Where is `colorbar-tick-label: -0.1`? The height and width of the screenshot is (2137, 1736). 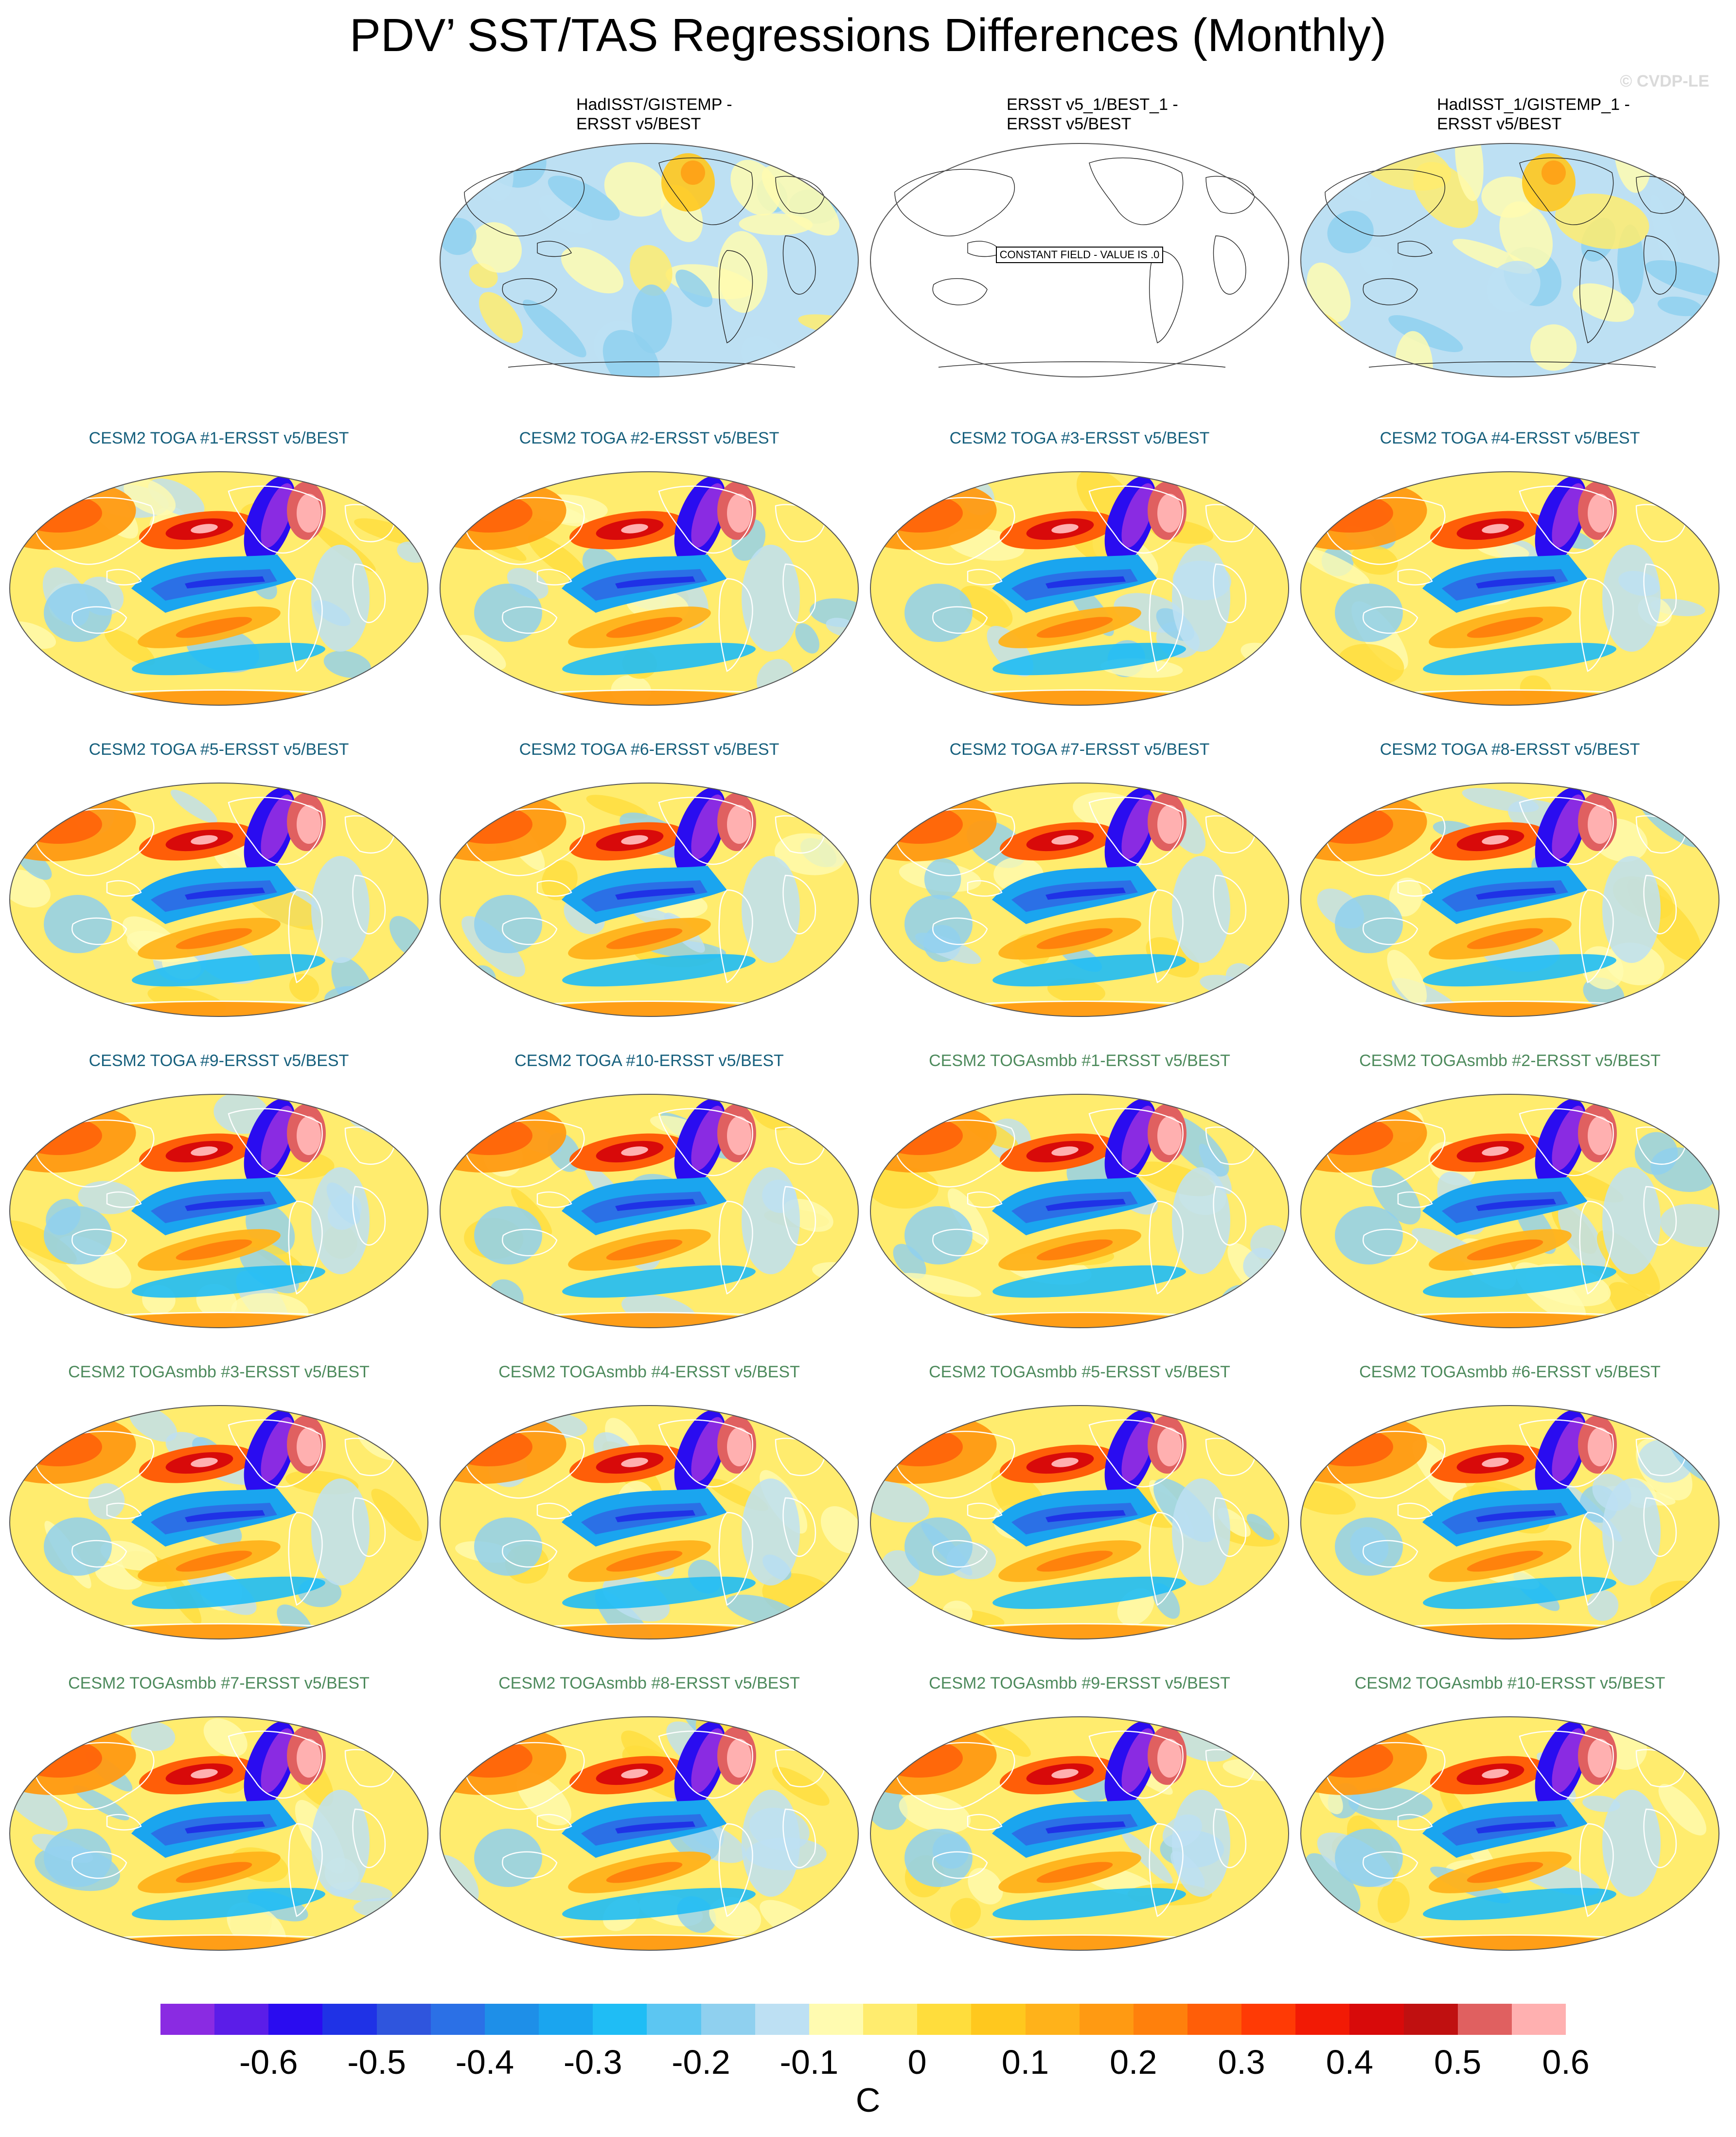 colorbar-tick-label: -0.1 is located at coordinates (809, 2062).